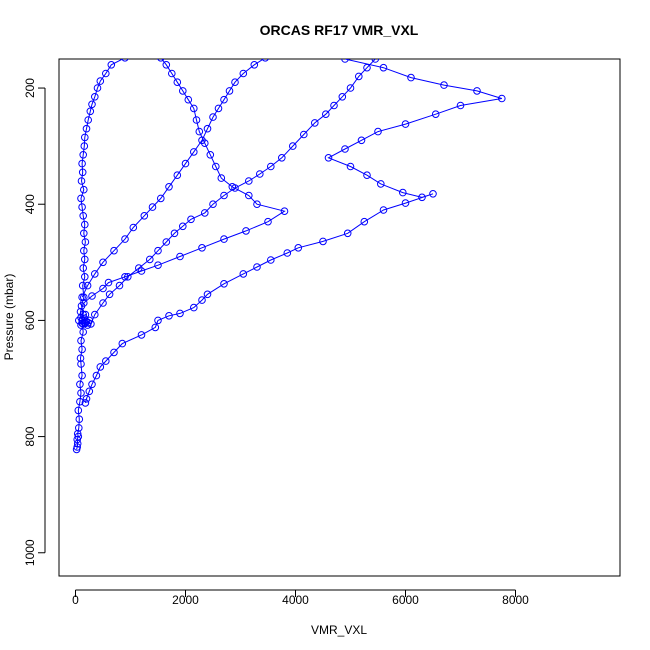 The width and height of the screenshot is (650, 650). What do you see at coordinates (30, 204) in the screenshot?
I see `y-tick-label: 400` at bounding box center [30, 204].